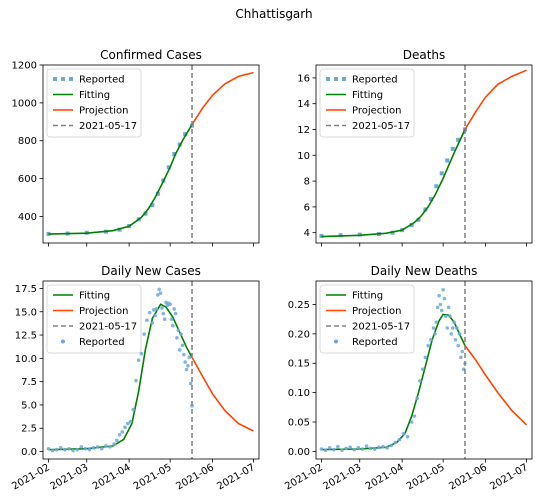 This screenshot has height=500, width=549. Describe the element at coordinates (375, 80) in the screenshot. I see `legend-label-reported: Reported` at that location.